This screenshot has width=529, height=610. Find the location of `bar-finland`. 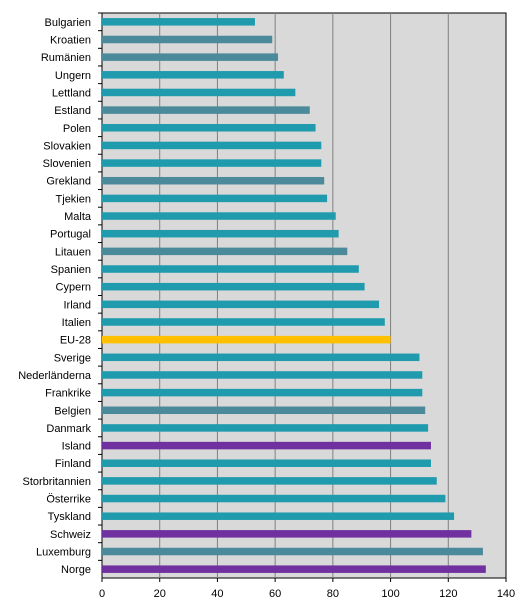

bar-finland is located at coordinates (266, 463).